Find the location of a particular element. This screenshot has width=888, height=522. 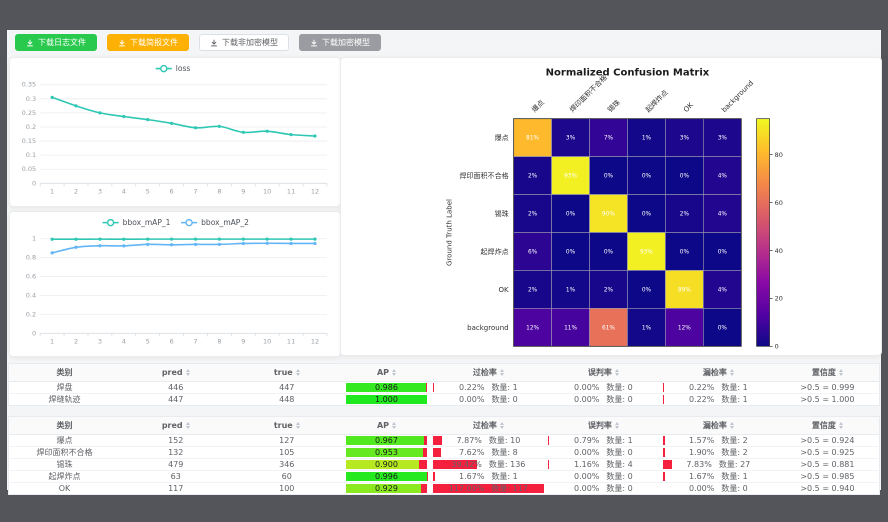

cell-pred: 446 is located at coordinates (175, 387).